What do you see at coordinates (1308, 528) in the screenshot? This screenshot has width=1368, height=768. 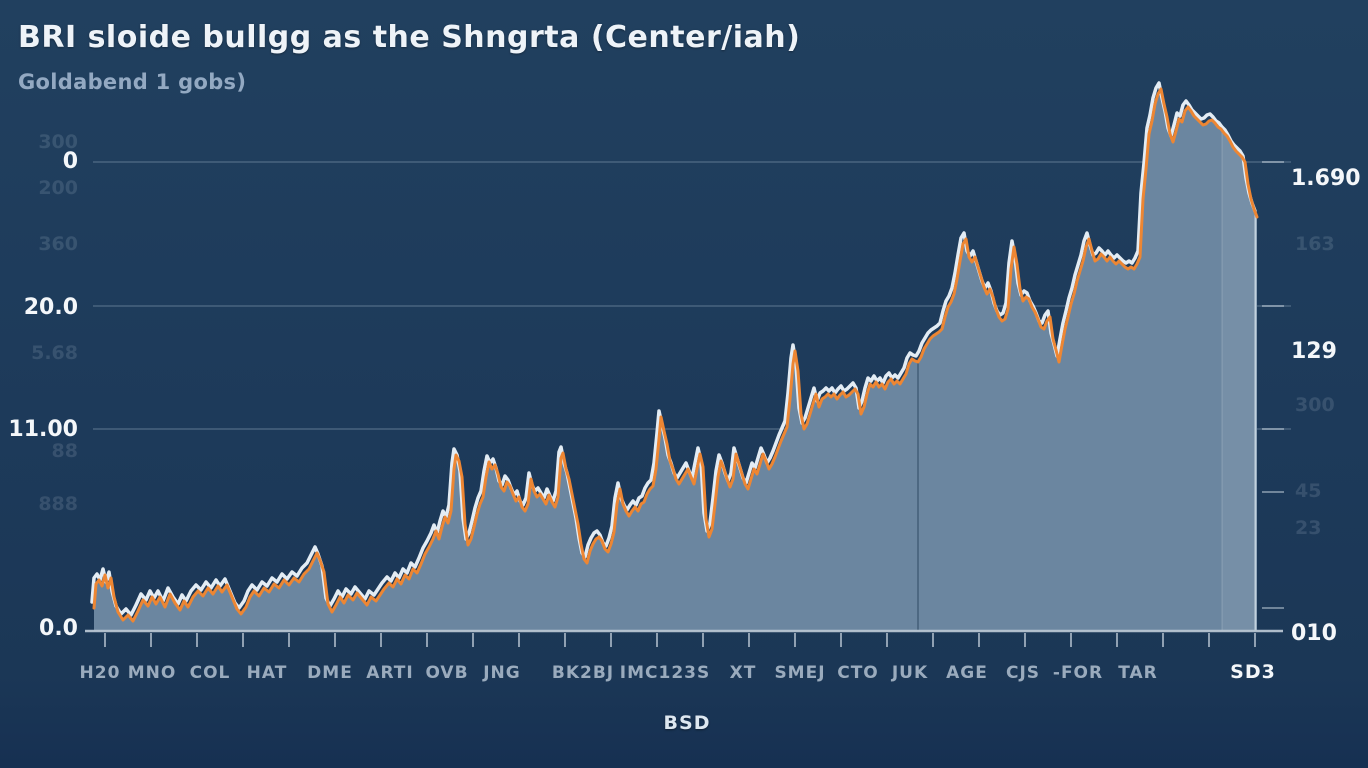 I see `ghost-label-right: 23` at bounding box center [1308, 528].